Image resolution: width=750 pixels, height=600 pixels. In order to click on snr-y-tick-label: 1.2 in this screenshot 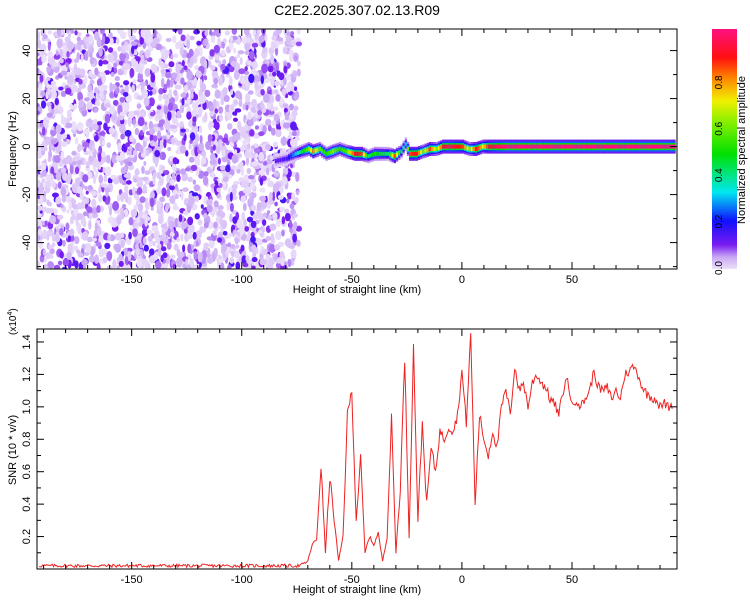, I will do `click(27, 374)`.